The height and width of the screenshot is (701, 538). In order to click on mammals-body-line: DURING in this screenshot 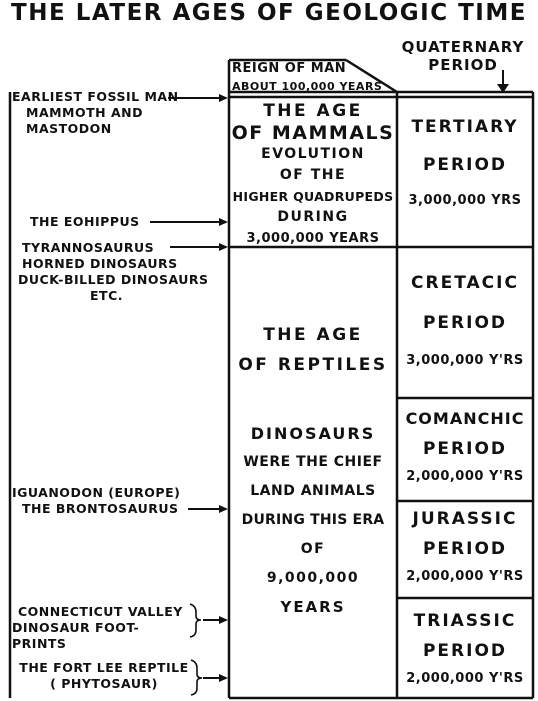, I will do `click(313, 217)`.